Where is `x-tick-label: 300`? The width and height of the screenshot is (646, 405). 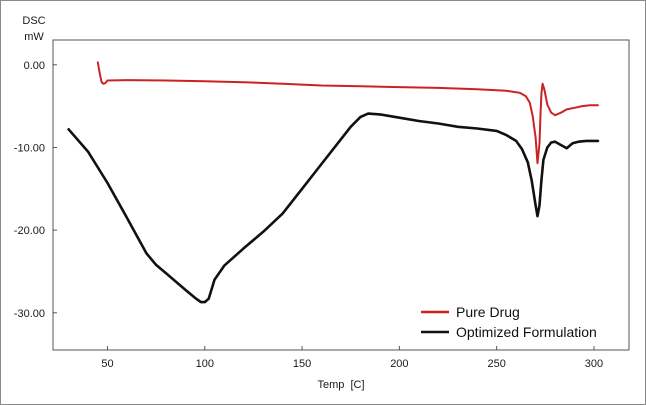 x-tick-label: 300 is located at coordinates (594, 364).